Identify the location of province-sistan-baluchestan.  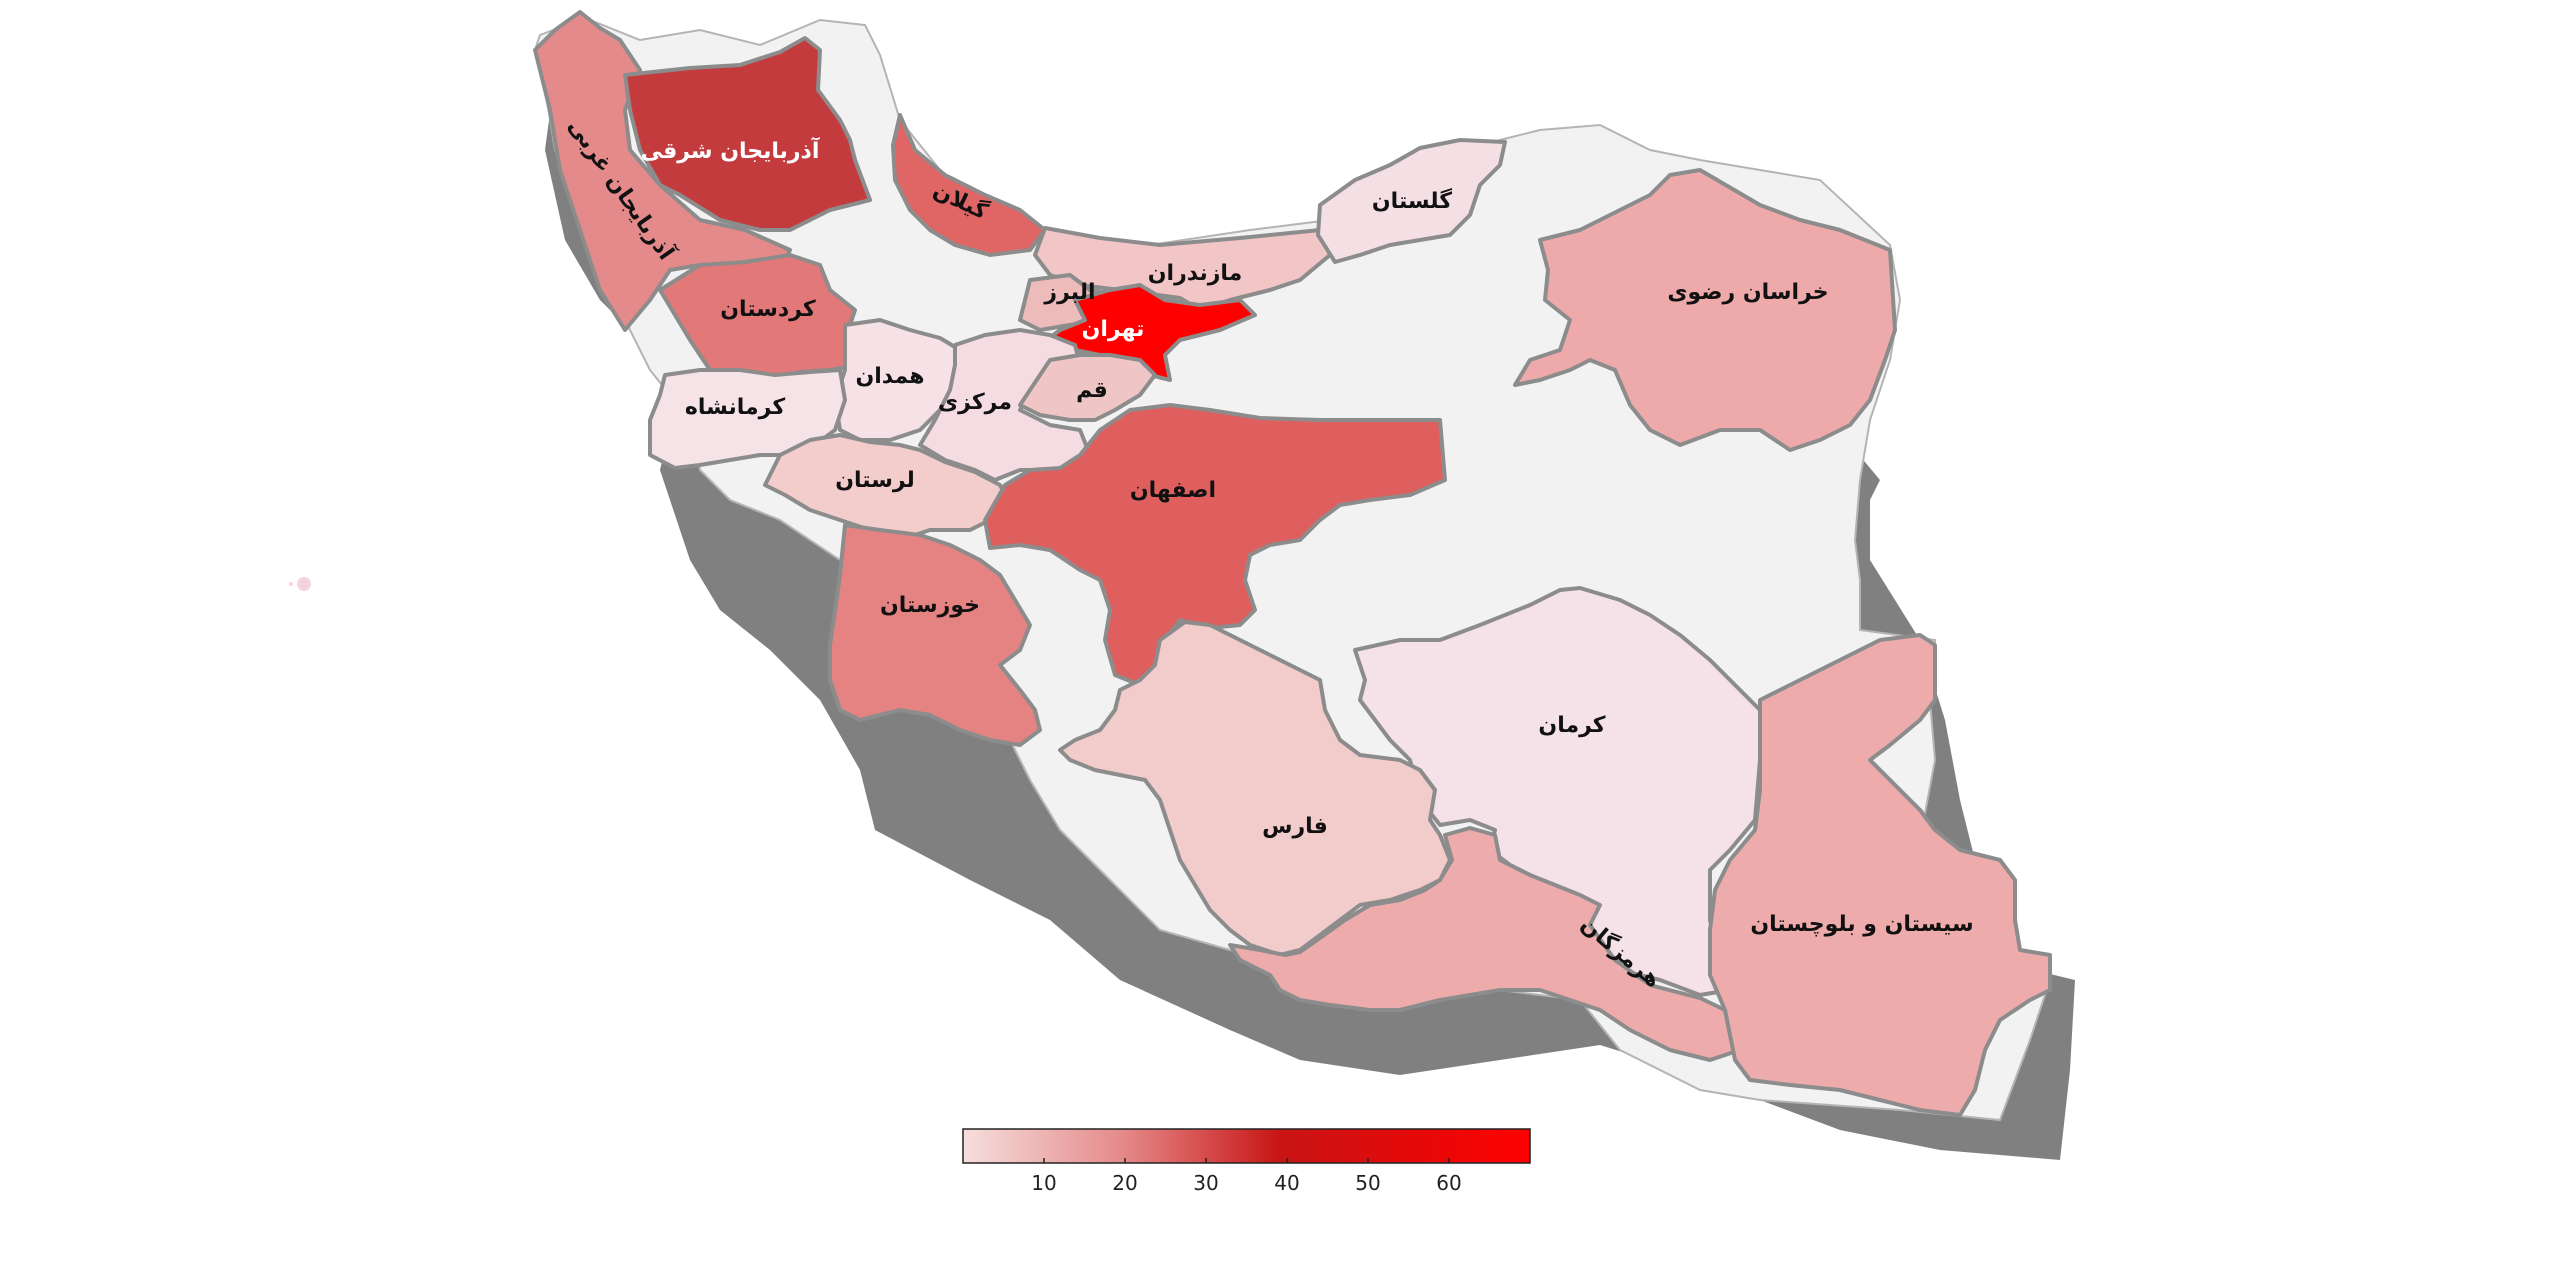
(1880, 875).